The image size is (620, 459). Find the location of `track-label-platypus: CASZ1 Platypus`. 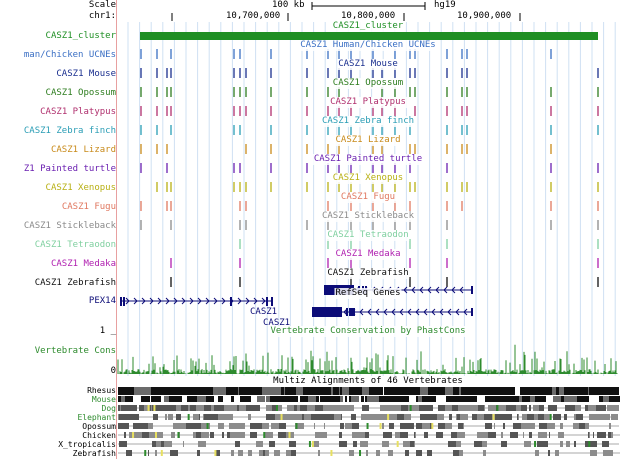

track-label-platypus: CASZ1 Platypus is located at coordinates (78, 112).